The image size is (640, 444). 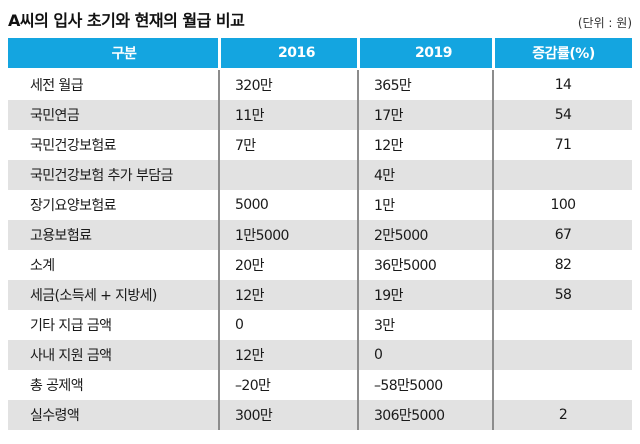 What do you see at coordinates (93, 296) in the screenshot?
I see `row-label-cell: 세금(소득세 + 지방세)` at bounding box center [93, 296].